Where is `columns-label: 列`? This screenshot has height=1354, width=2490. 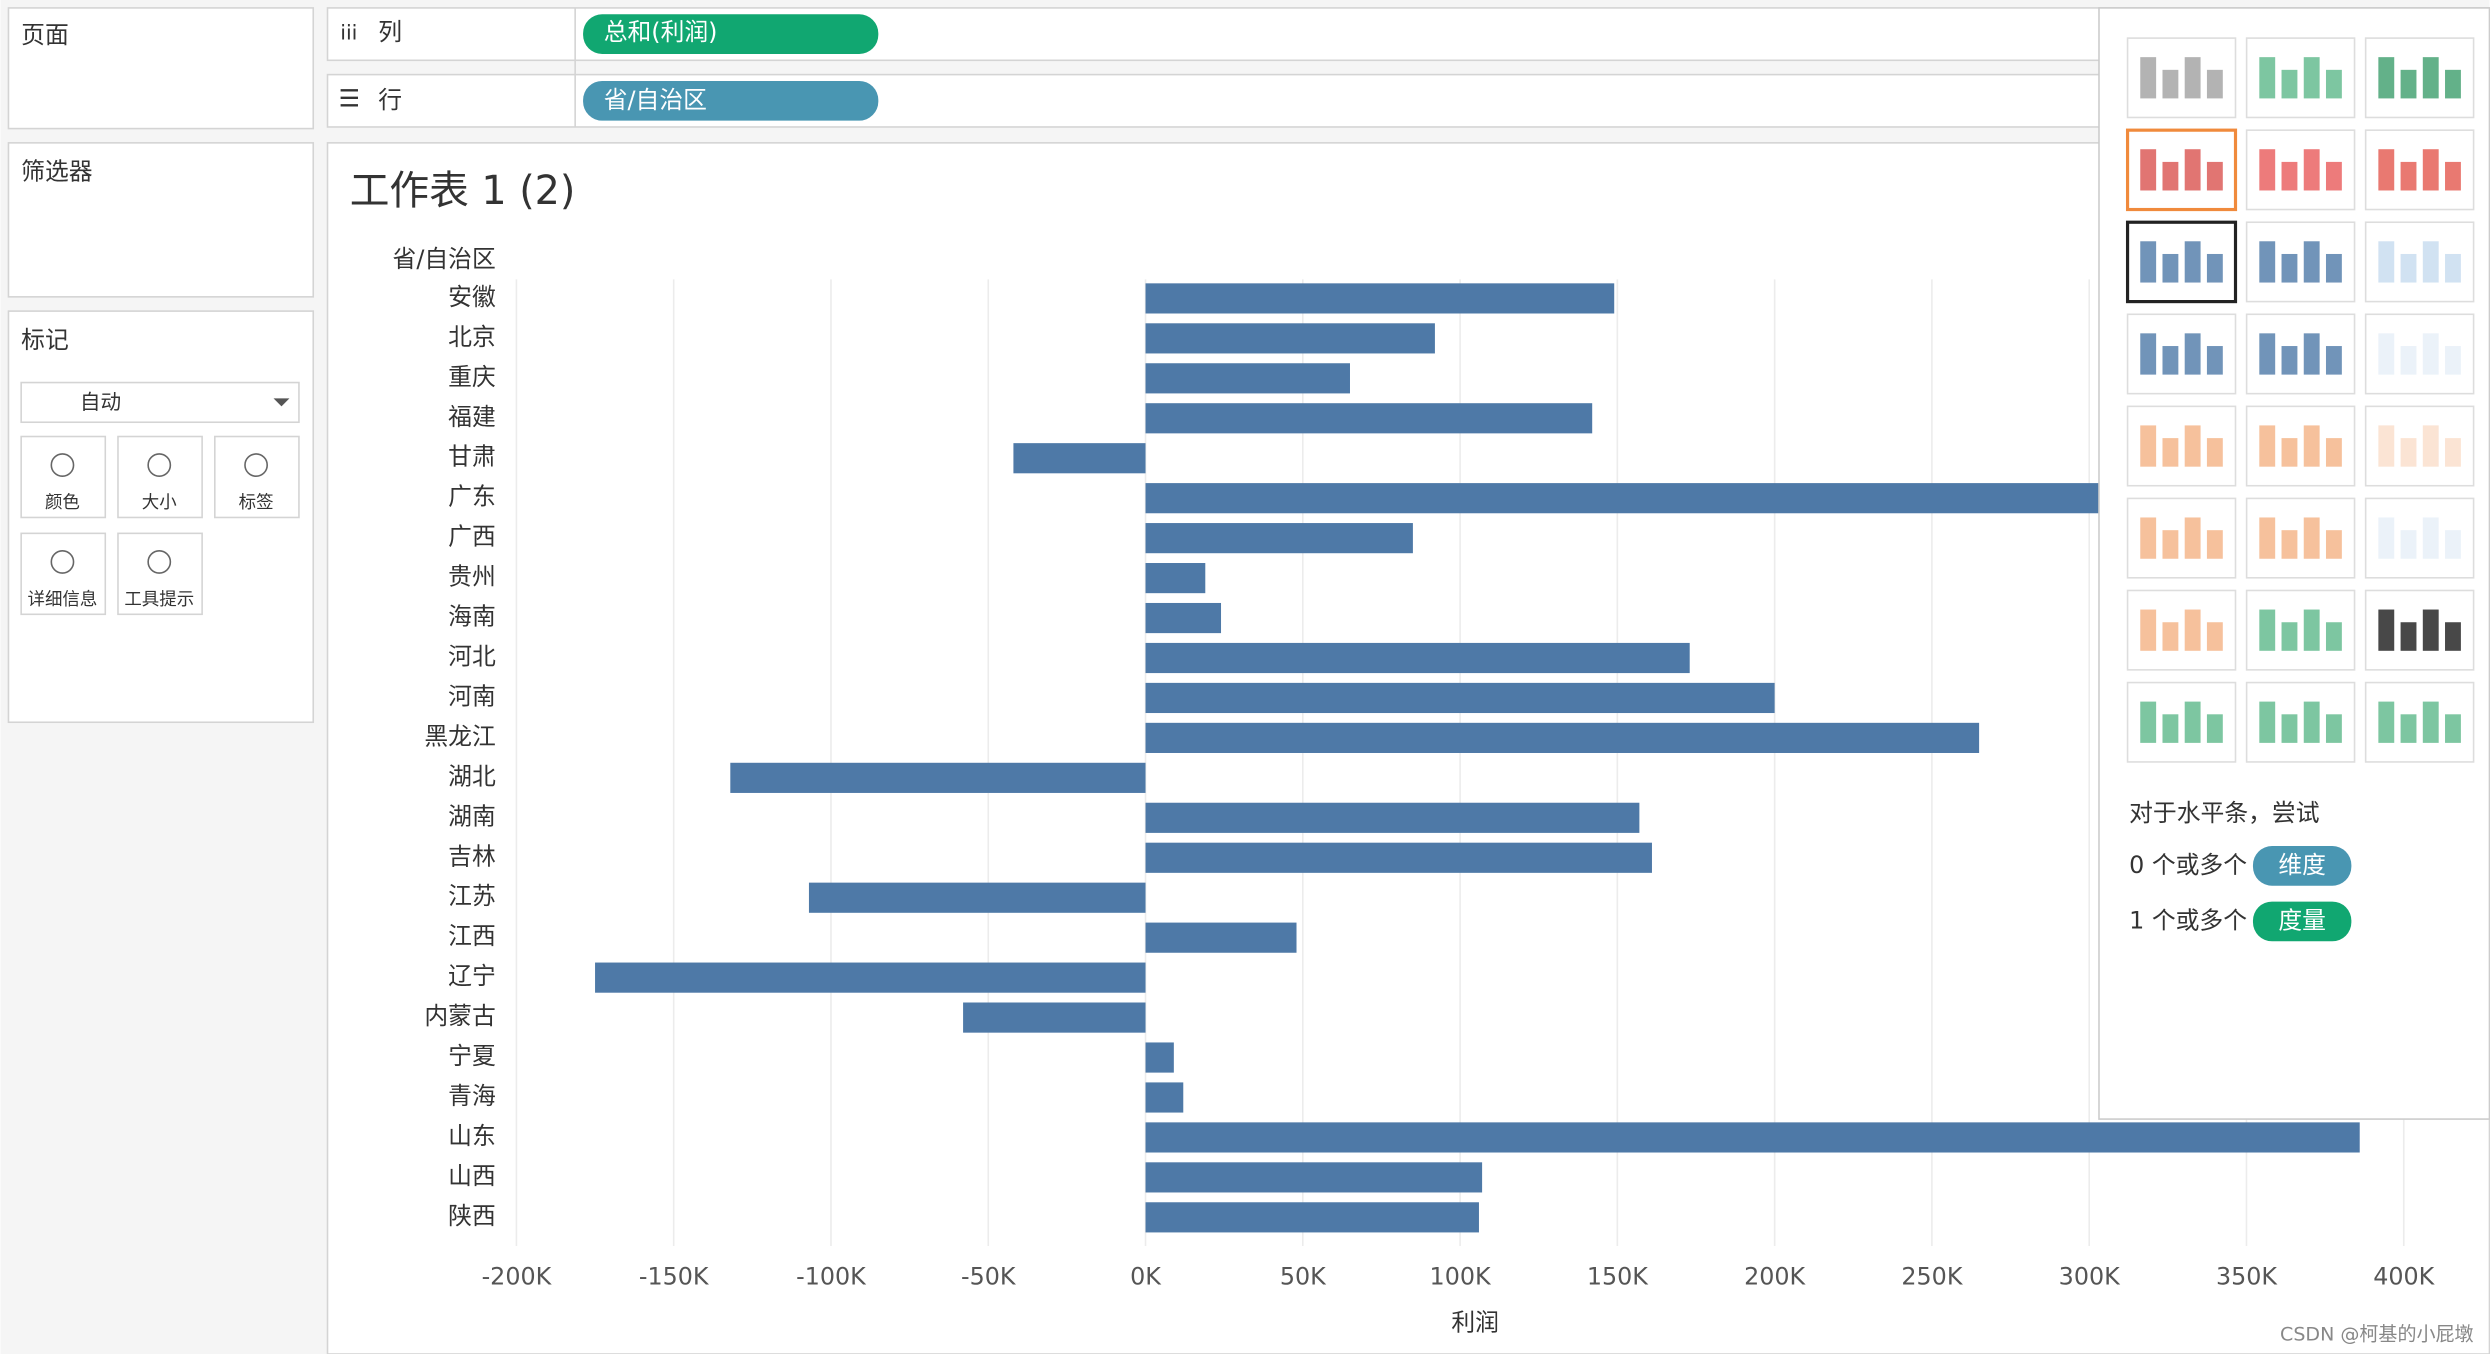 columns-label: 列 is located at coordinates (390, 32).